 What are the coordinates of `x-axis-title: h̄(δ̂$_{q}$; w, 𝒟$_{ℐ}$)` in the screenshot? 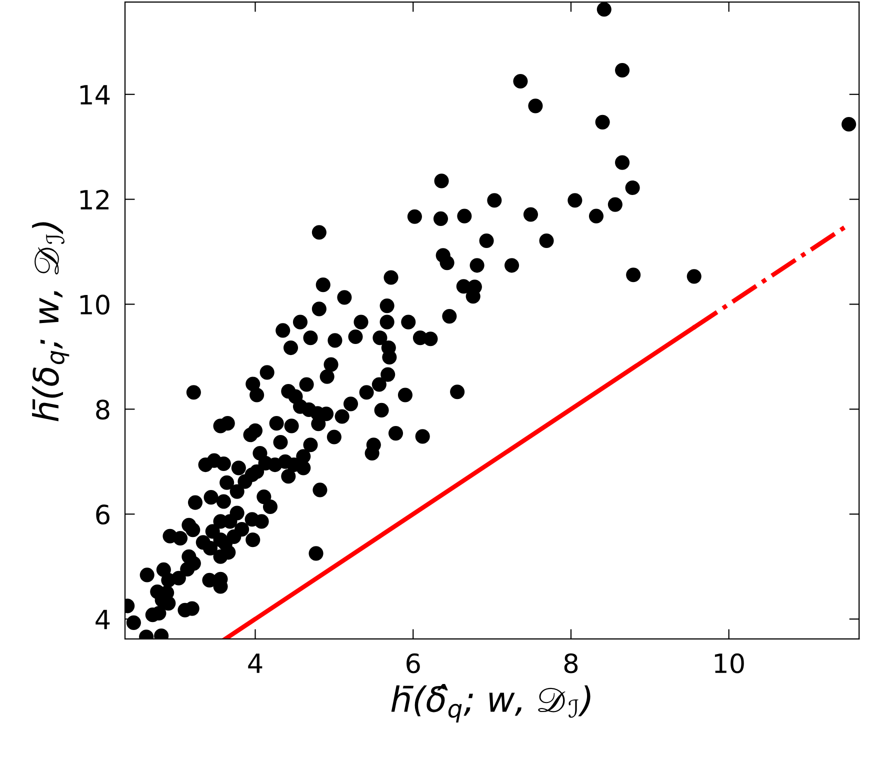 It's located at (490, 703).